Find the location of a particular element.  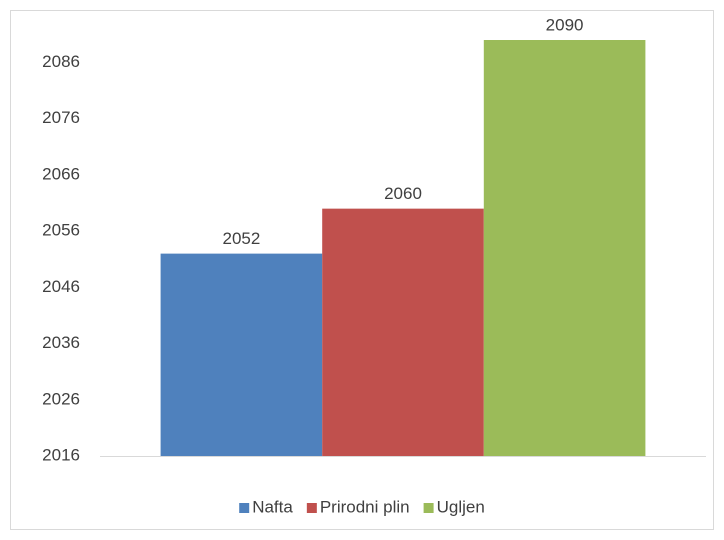

y-tick-label: 2076 is located at coordinates (61, 117).